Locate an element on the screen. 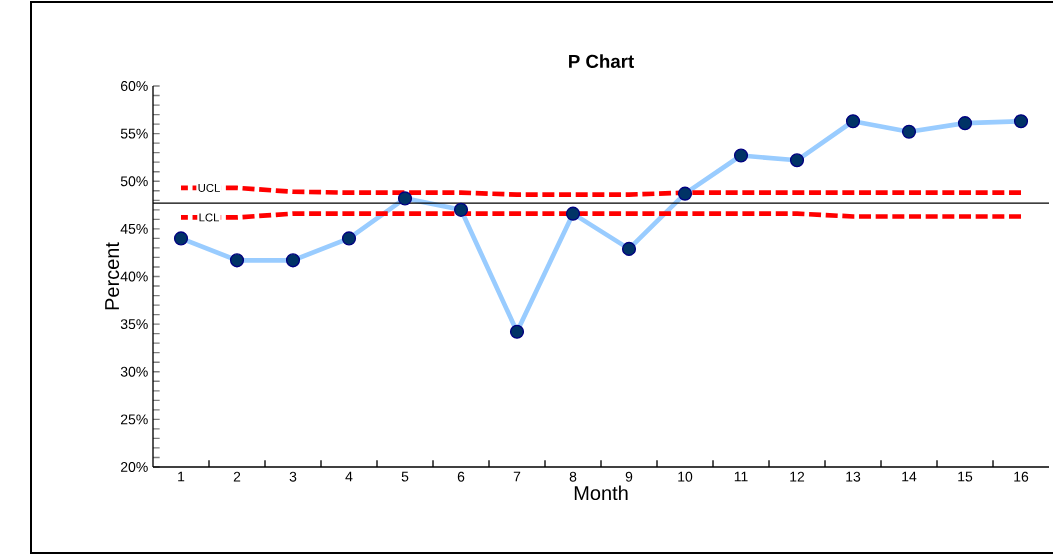 This screenshot has width=1053, height=554. chart-title: P Chart is located at coordinates (601, 61).